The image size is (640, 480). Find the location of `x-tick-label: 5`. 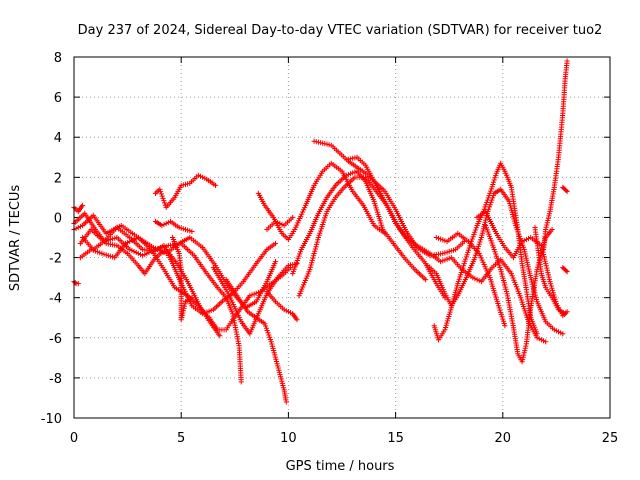

x-tick-label: 5 is located at coordinates (181, 438).